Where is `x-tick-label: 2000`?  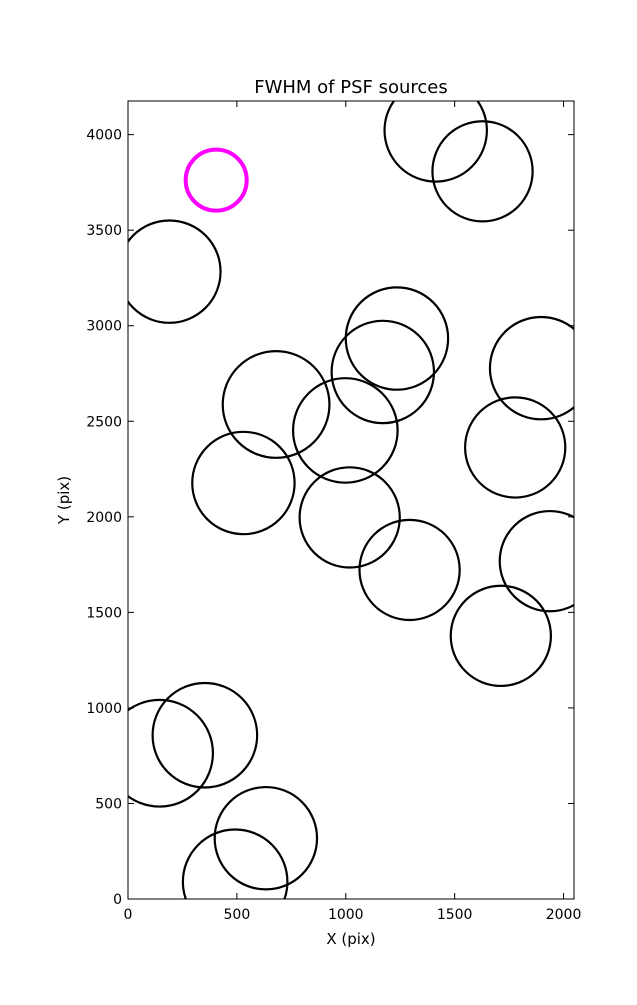
x-tick-label: 2000 is located at coordinates (564, 915).